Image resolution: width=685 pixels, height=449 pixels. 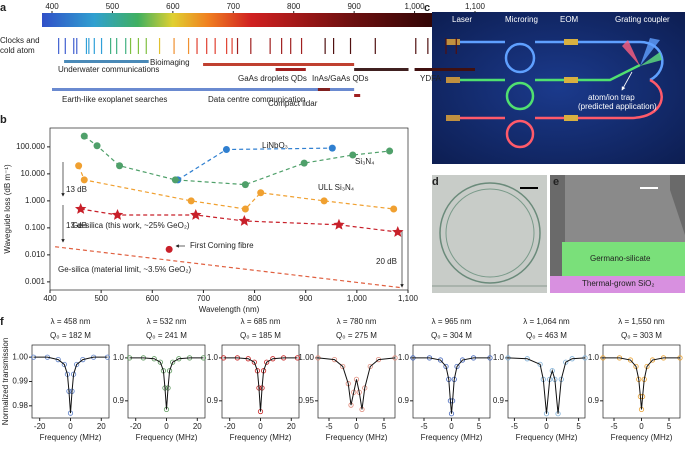 I want to click on diagram-label: Laser, so click(x=462, y=19).